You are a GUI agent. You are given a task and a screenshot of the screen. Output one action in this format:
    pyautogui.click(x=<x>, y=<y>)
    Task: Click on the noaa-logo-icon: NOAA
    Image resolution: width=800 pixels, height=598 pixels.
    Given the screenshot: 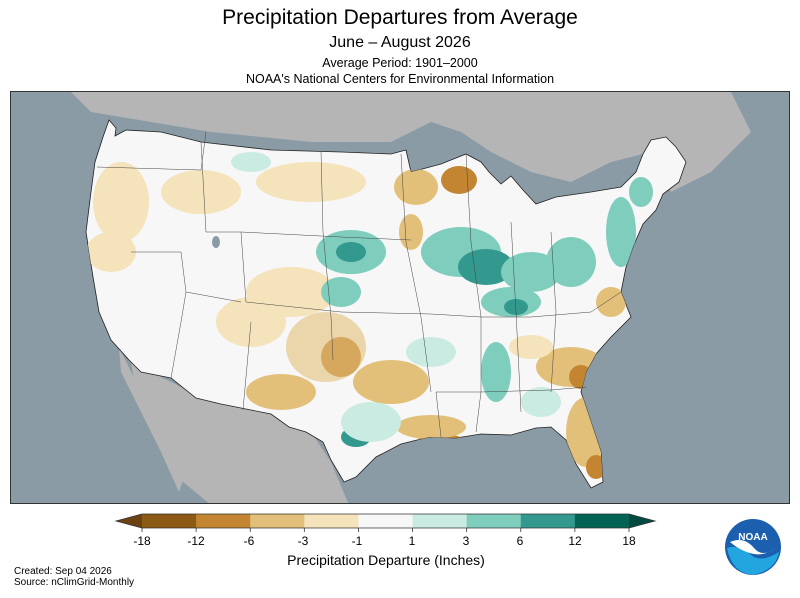 What is the action you would take?
    pyautogui.click(x=753, y=549)
    